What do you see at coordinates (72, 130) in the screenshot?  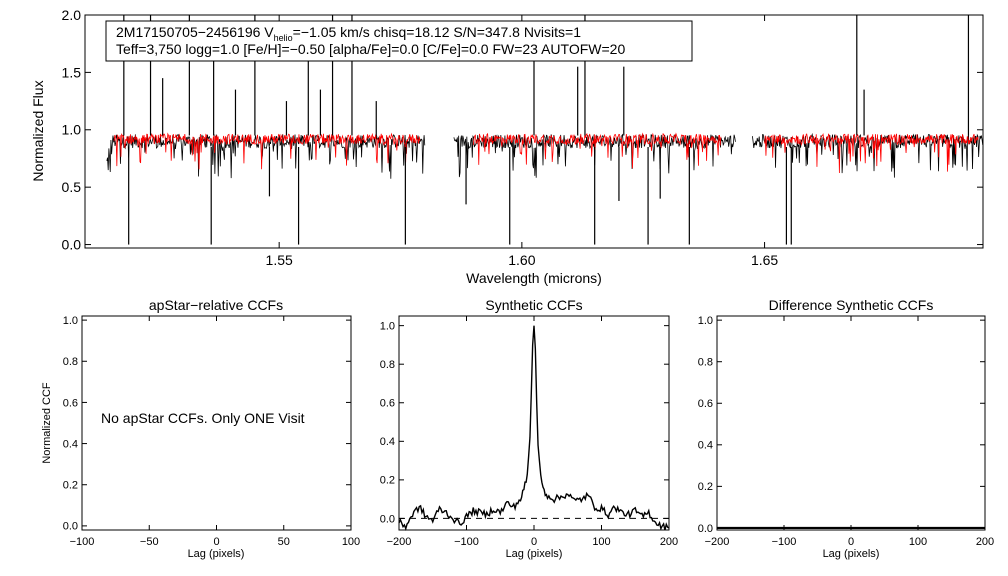 I see `spectrum-y-tick-label: 1.0` at bounding box center [72, 130].